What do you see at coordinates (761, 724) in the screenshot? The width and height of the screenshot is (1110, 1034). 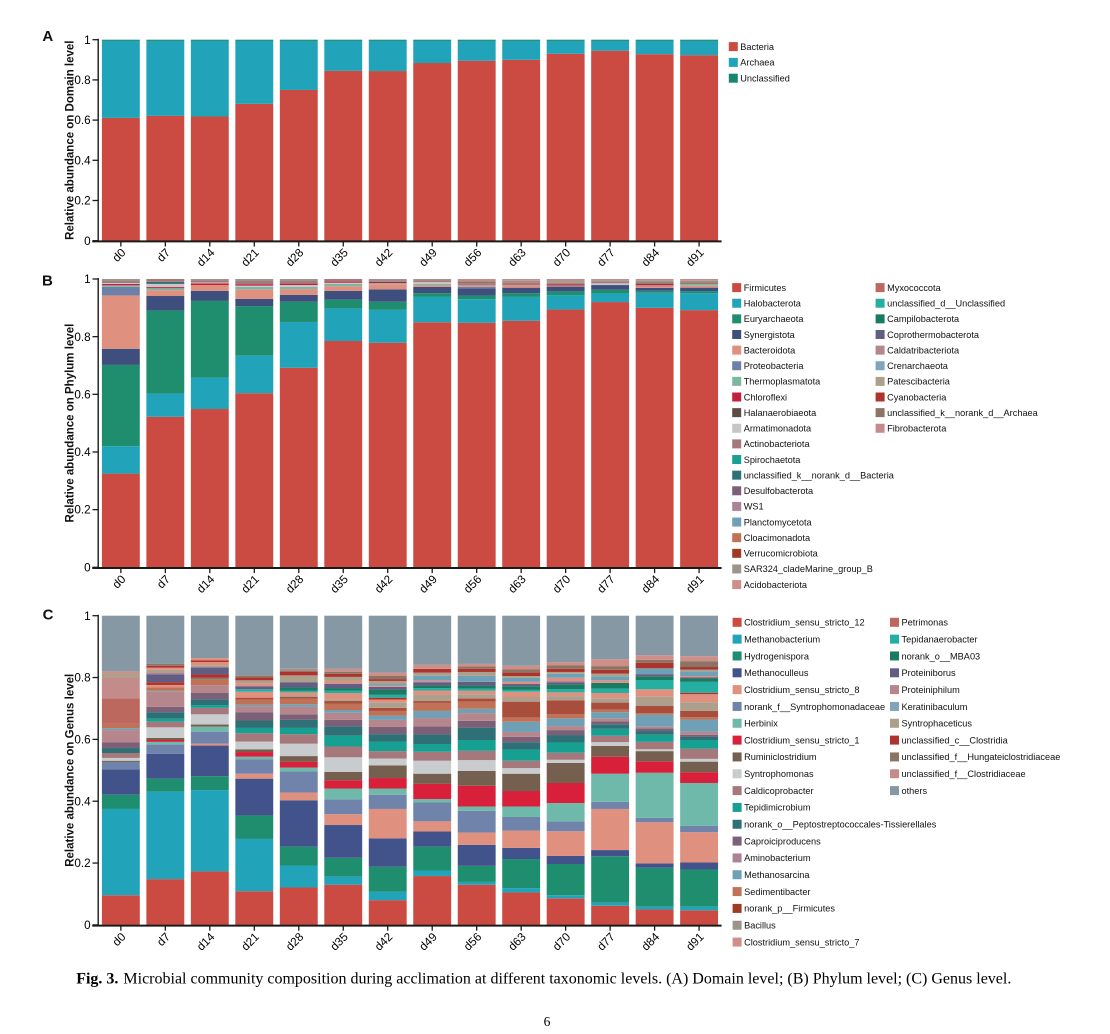 I see `svg-text: Herbinix` at bounding box center [761, 724].